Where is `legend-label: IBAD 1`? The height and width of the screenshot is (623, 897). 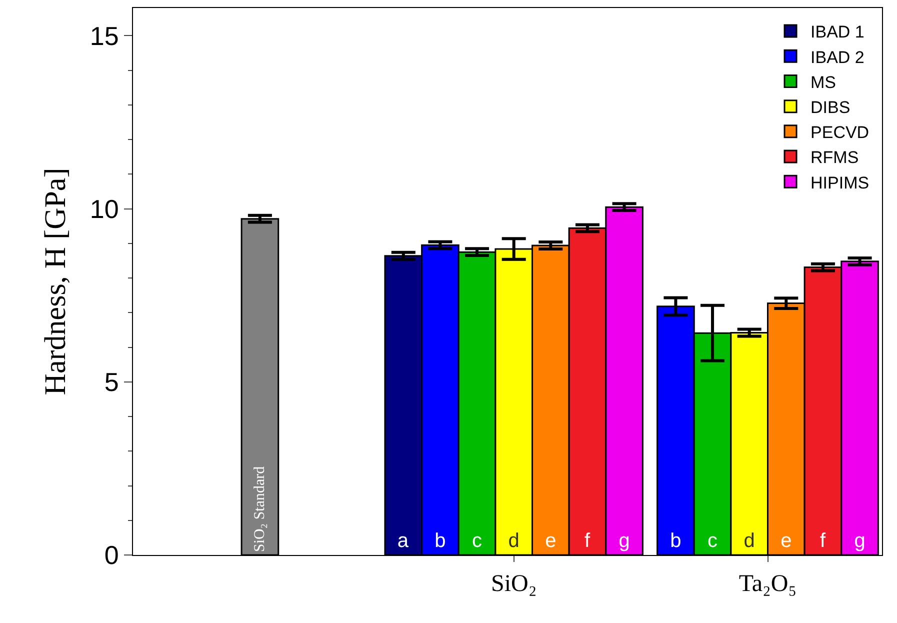
legend-label: IBAD 1 is located at coordinates (837, 32).